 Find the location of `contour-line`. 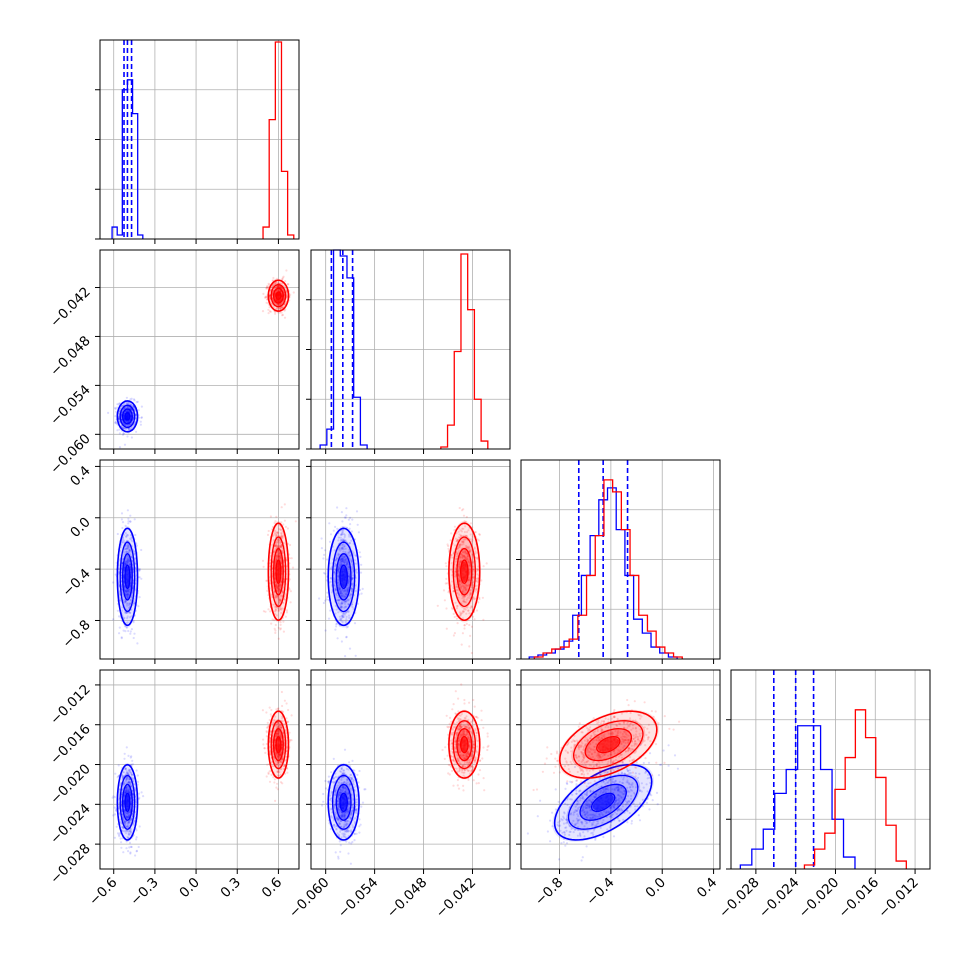

contour-line is located at coordinates (343, 577).